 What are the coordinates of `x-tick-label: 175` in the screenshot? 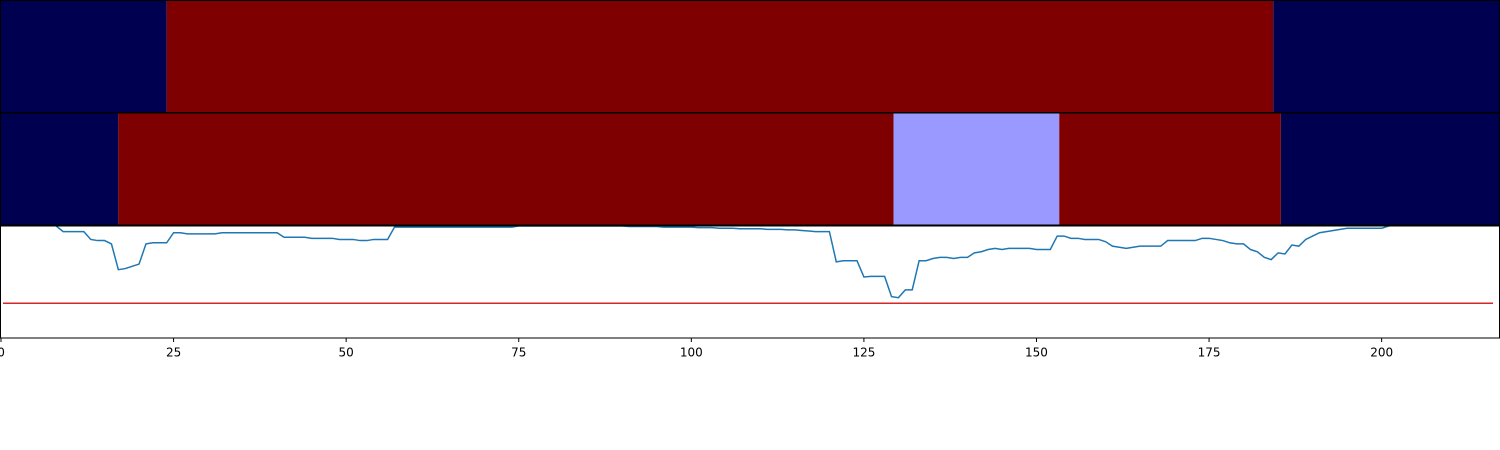 It's located at (1209, 353).